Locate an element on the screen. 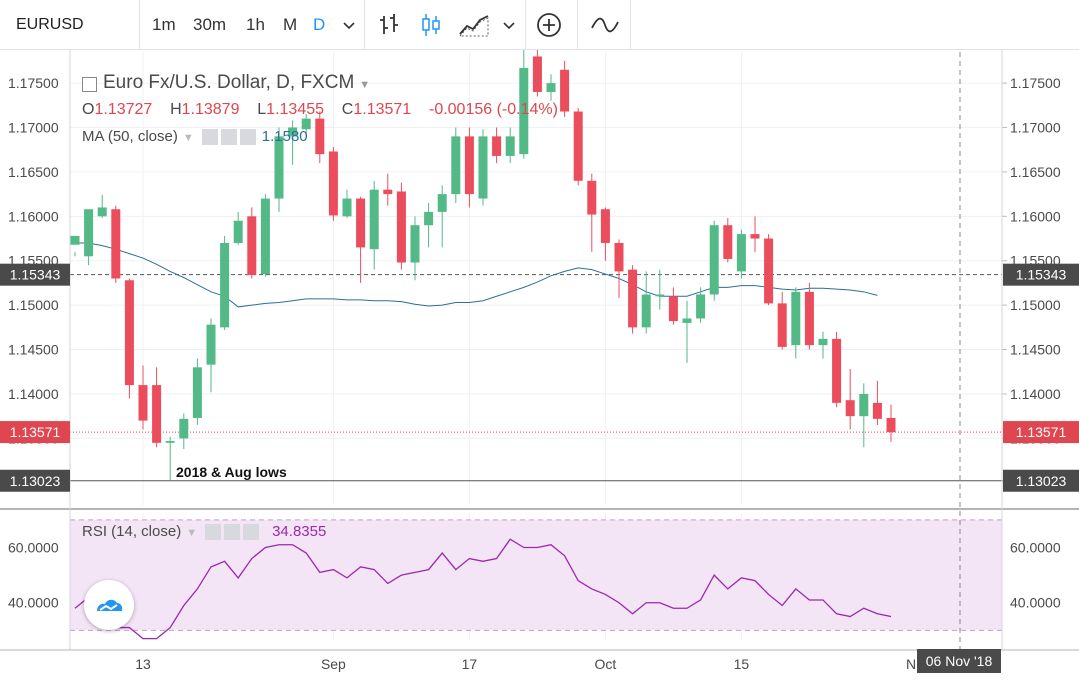  time-axis-label: Sep is located at coordinates (333, 664).